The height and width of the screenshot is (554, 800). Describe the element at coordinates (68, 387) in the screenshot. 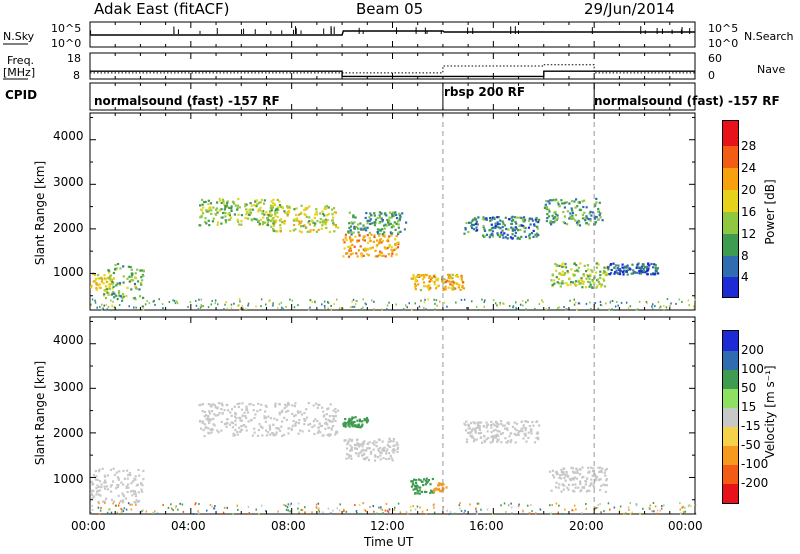

I see `velocity-ytick: 3000` at that location.